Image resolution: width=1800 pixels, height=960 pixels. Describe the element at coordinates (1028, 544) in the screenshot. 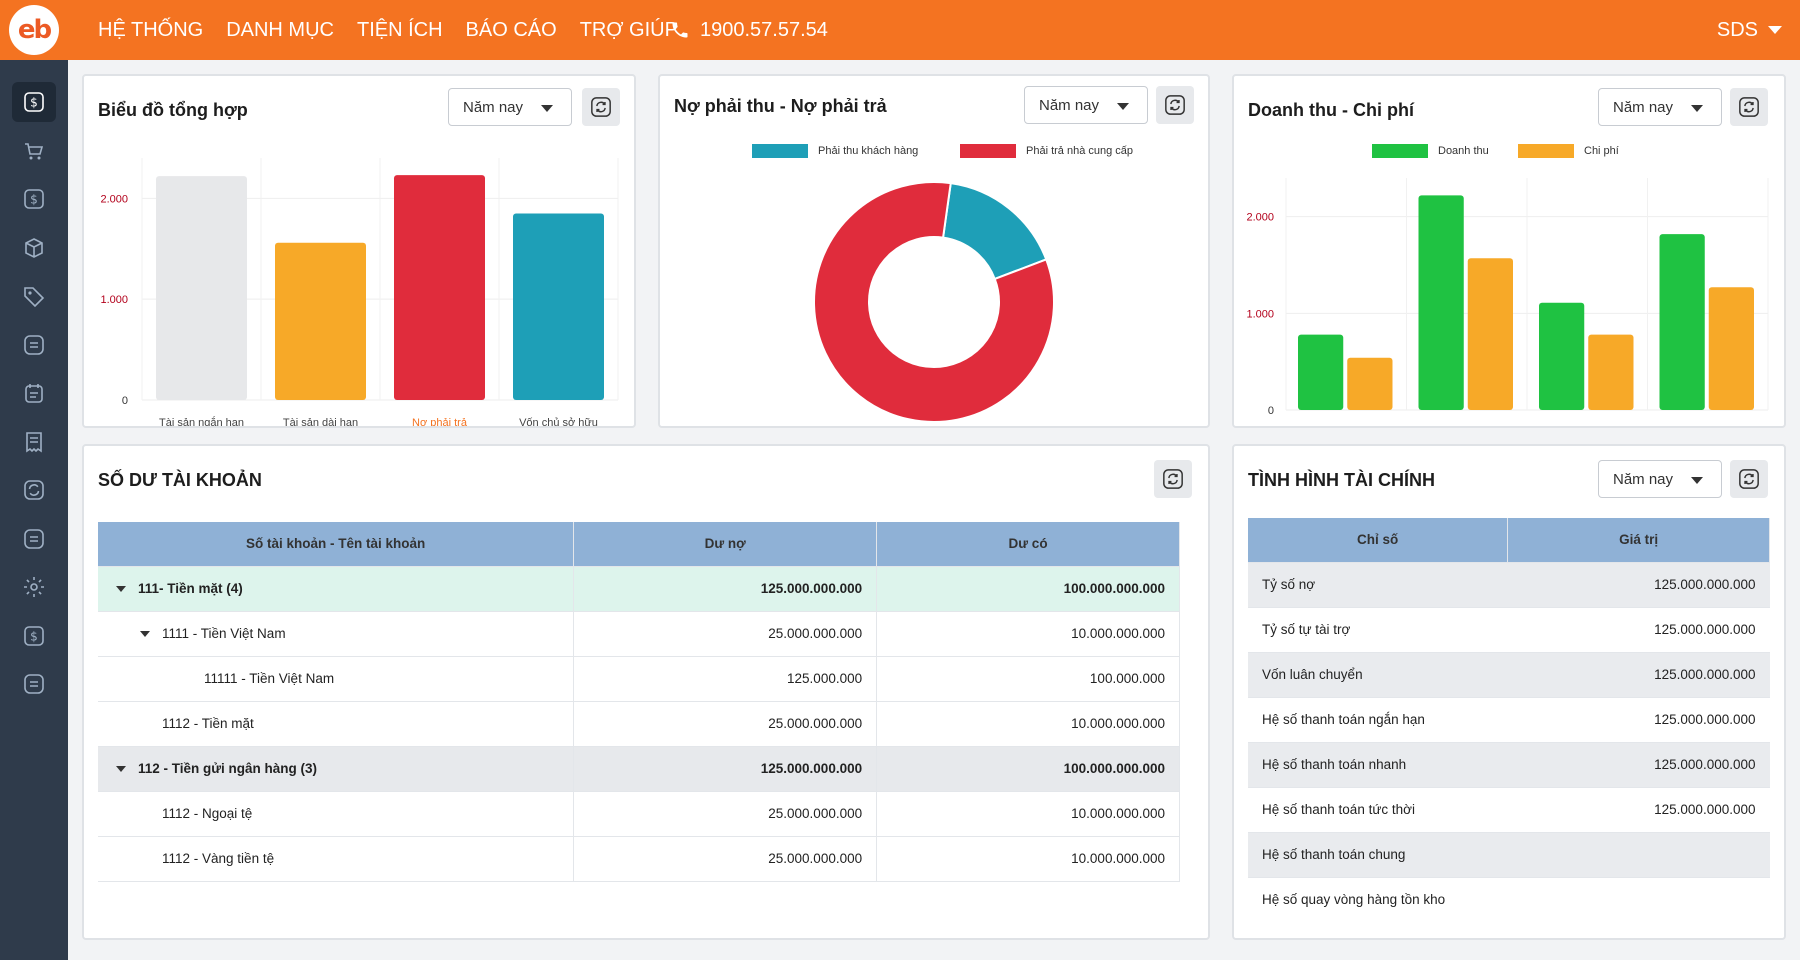

I see `col-credit: Dư có` at that location.